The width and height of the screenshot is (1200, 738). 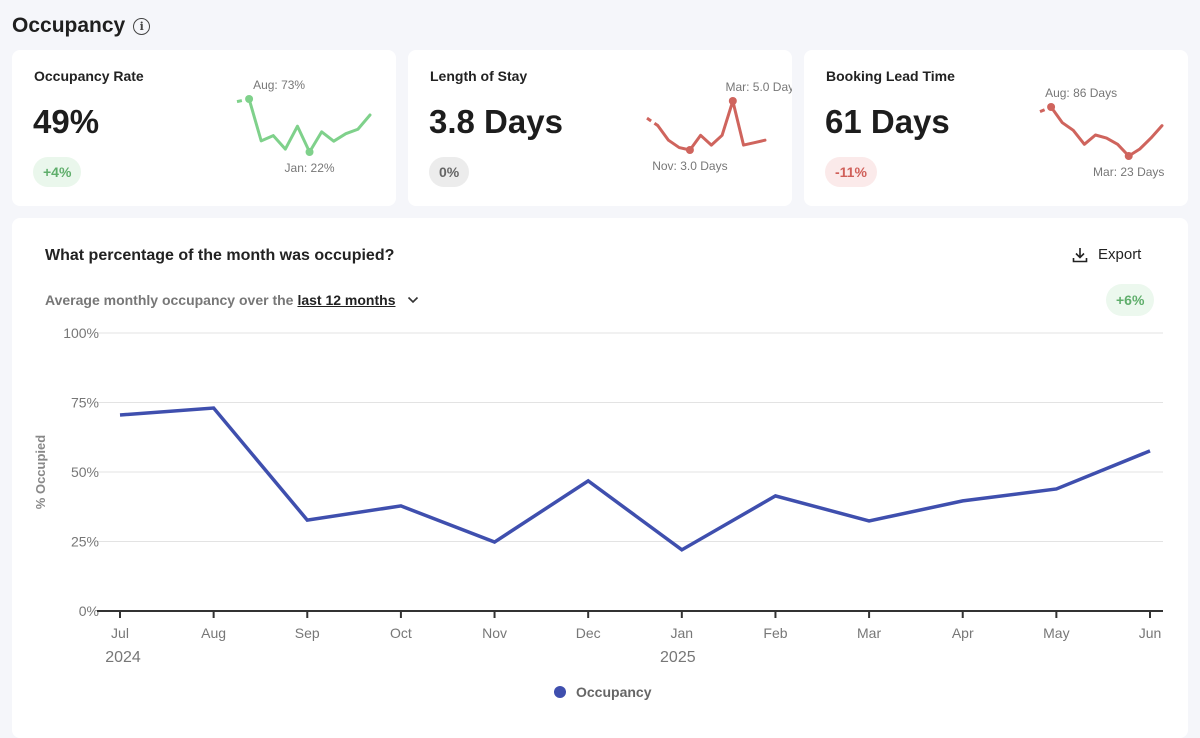 What do you see at coordinates (775, 633) in the screenshot?
I see `x-tick-label: Feb` at bounding box center [775, 633].